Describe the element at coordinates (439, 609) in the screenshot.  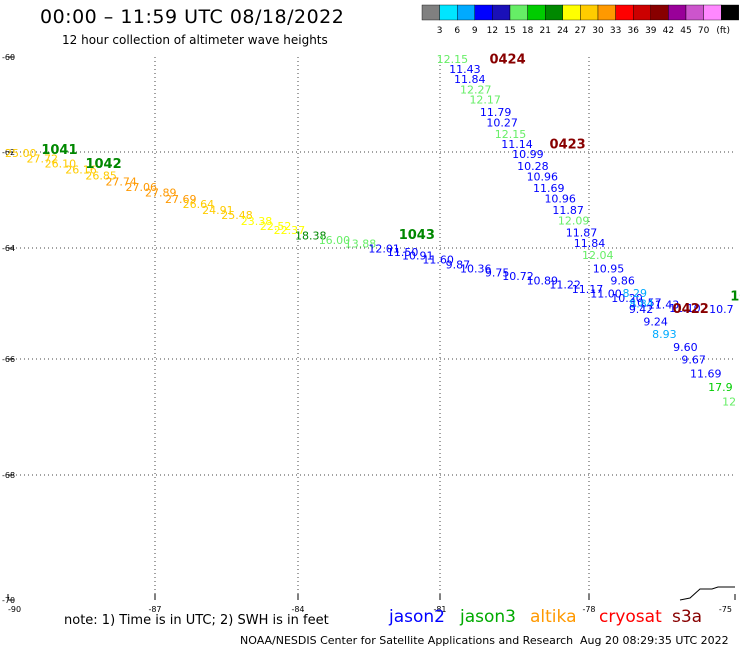
I see `lon-label: -81` at that location.